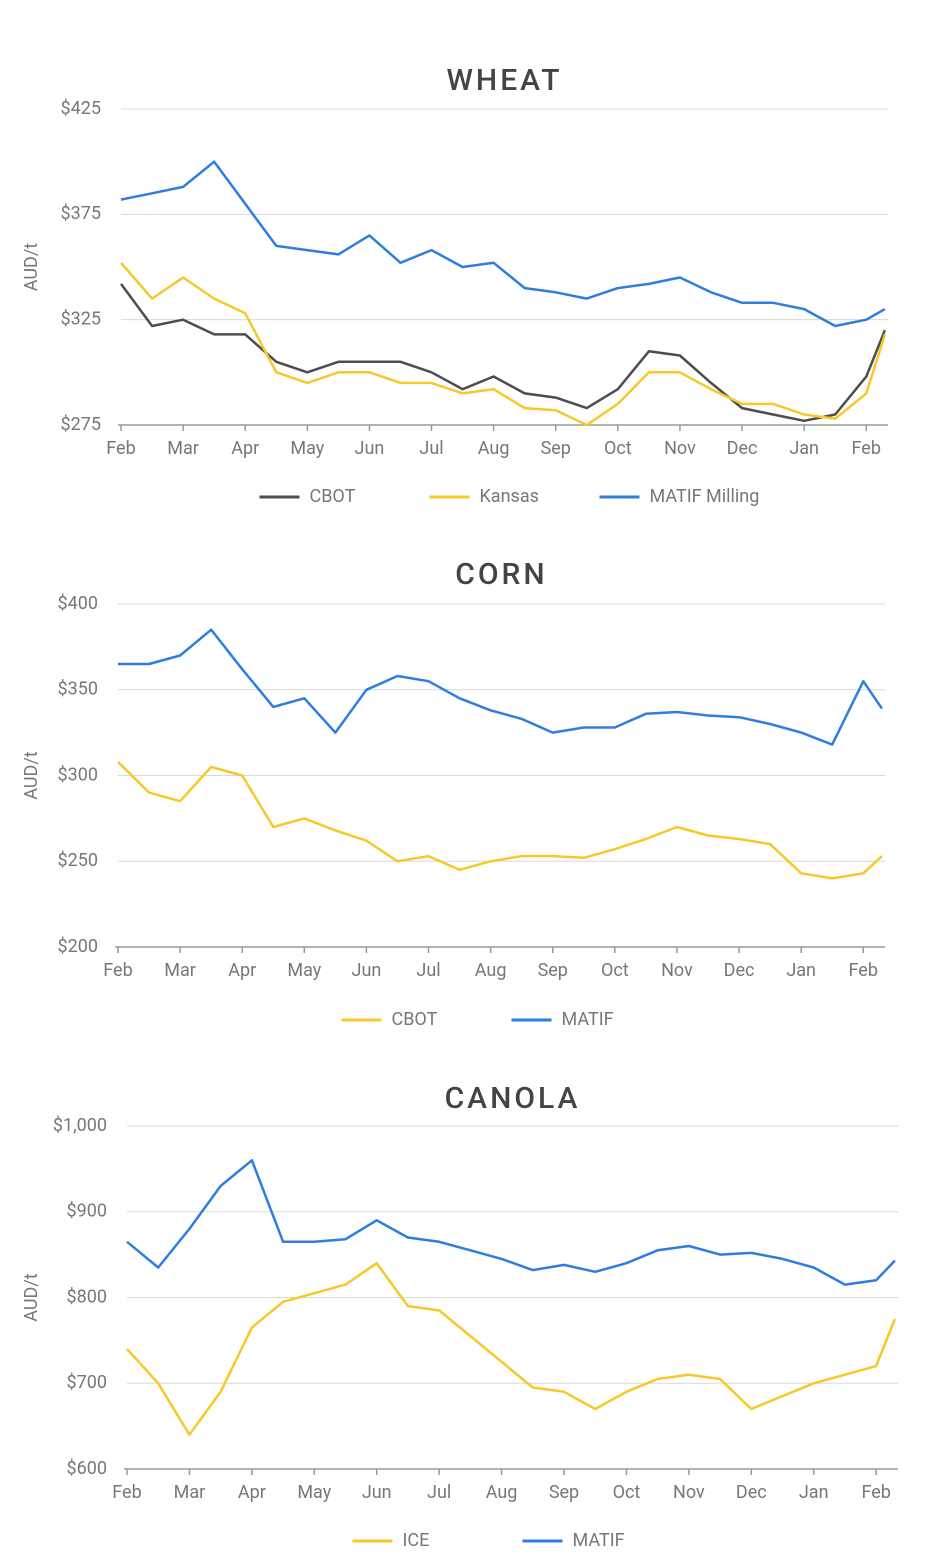  Describe the element at coordinates (87, 1382) in the screenshot. I see `y-tick-label: $700` at that location.